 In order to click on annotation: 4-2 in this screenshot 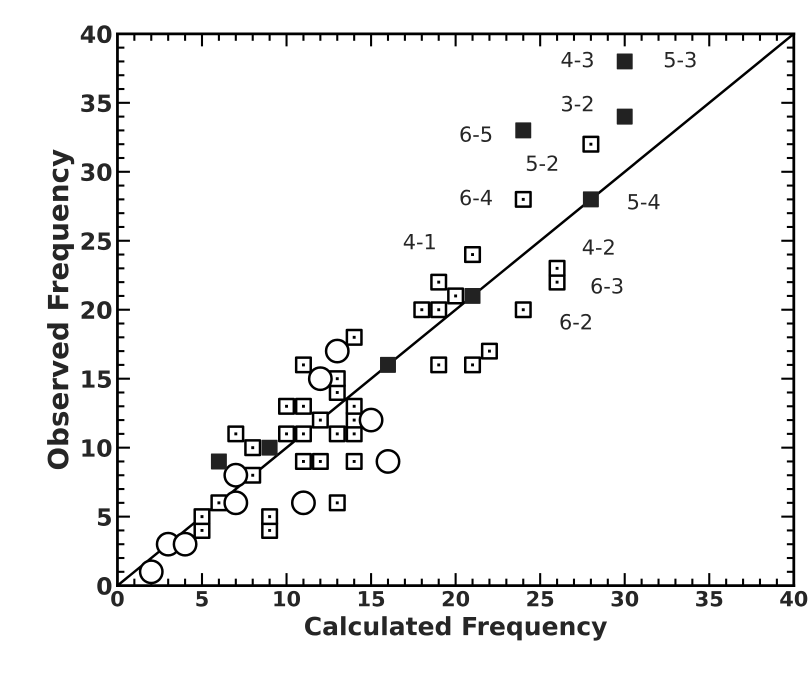, I will do `click(598, 247)`.